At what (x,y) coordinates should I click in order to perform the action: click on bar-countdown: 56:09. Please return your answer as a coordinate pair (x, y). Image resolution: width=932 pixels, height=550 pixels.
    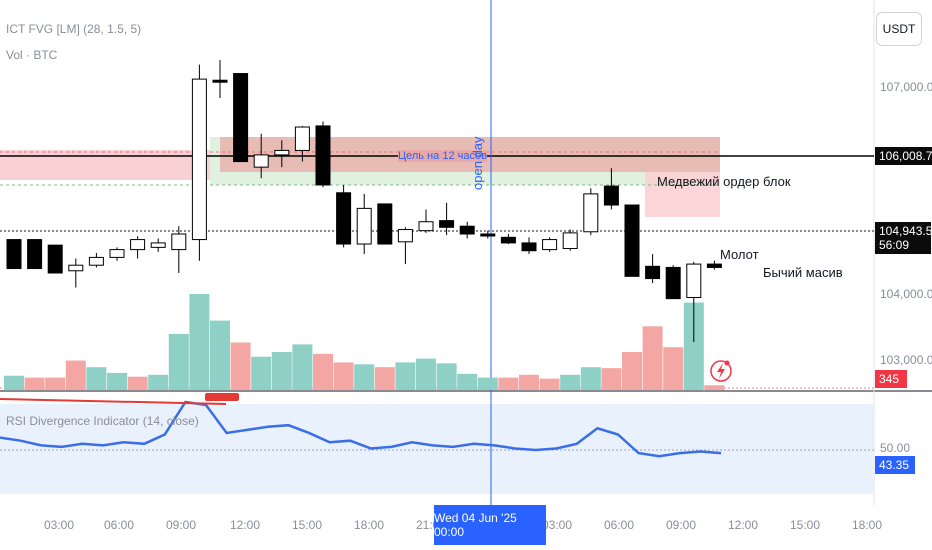
    Looking at the image, I should click on (894, 245).